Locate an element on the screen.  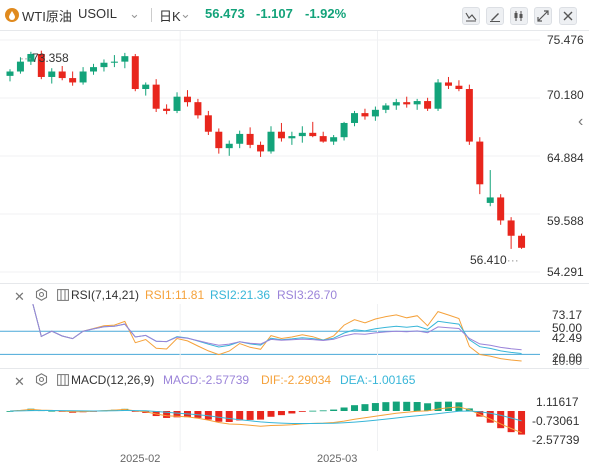
rsi-y-label: 73.17 is located at coordinates (567, 315).